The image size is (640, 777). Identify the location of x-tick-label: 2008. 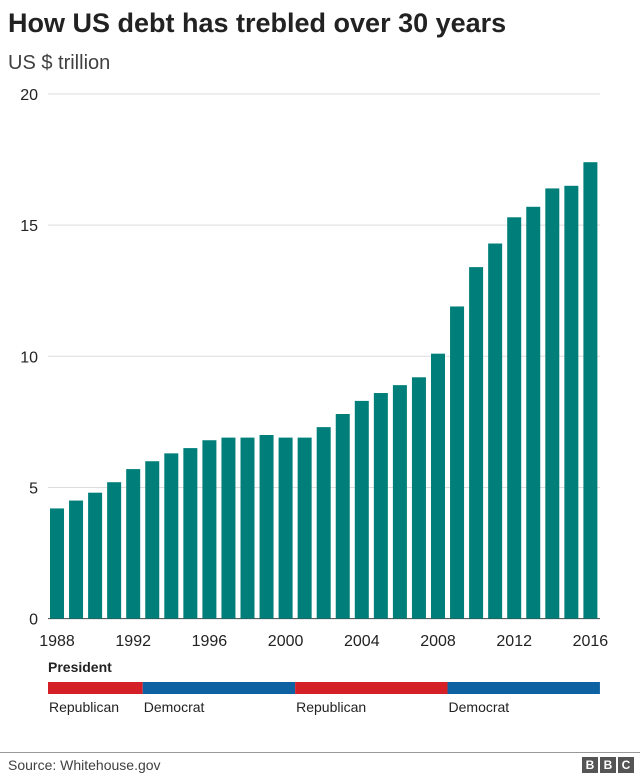
(438, 641).